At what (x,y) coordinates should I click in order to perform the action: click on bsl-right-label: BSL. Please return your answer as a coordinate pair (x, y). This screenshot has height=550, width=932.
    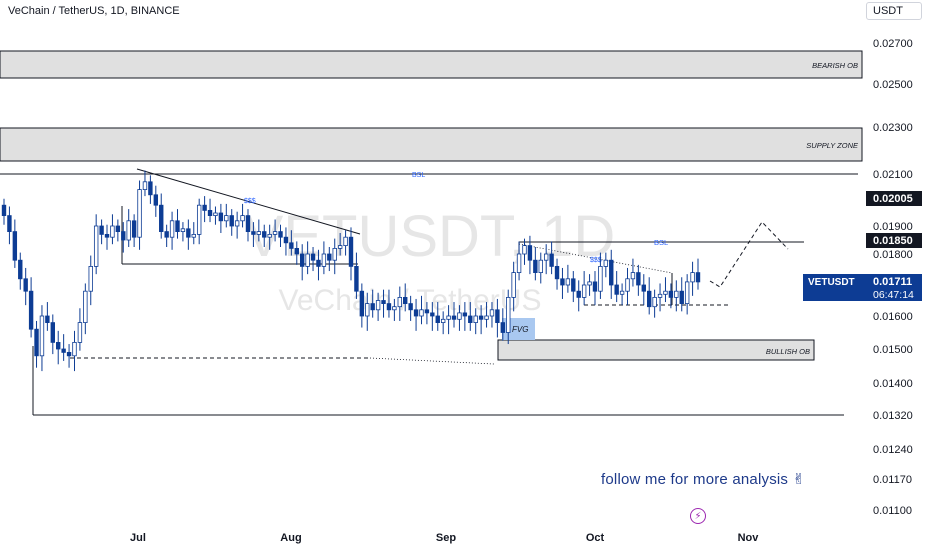
    Looking at the image, I should click on (661, 242).